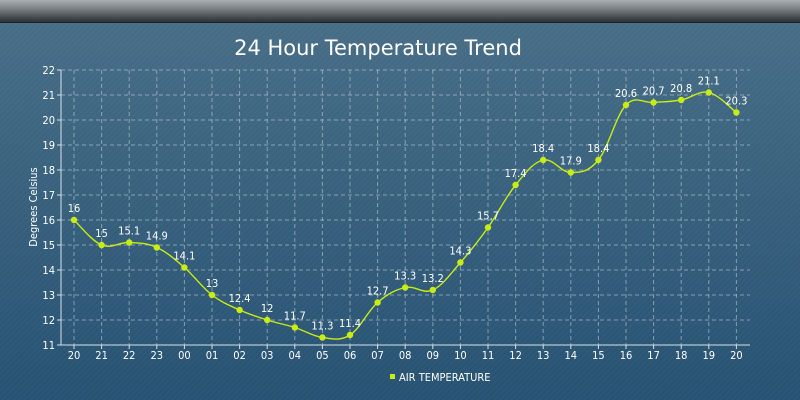  I want to click on data-label: 12.7, so click(378, 291).